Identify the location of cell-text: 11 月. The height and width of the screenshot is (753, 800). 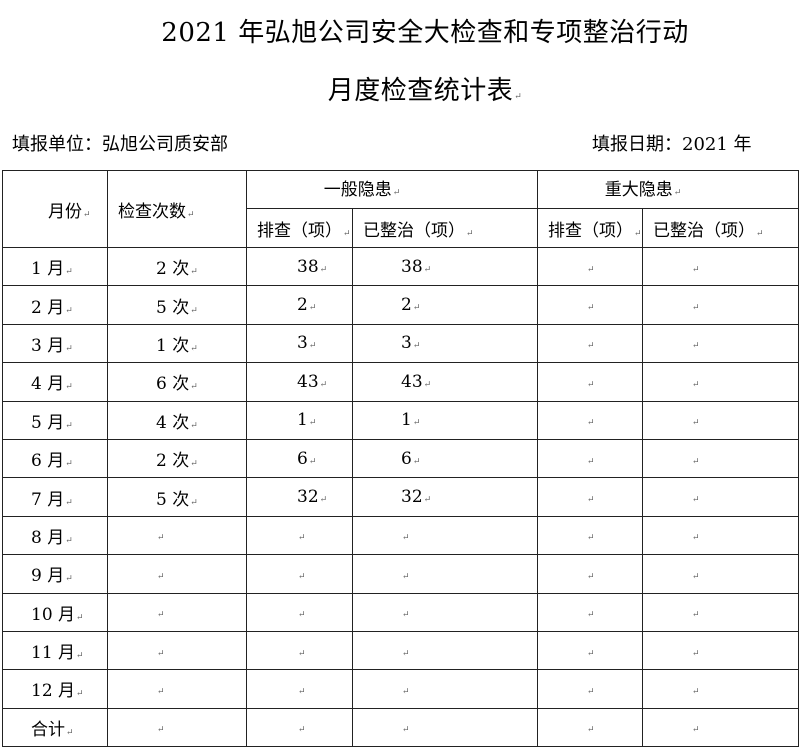
(57, 653).